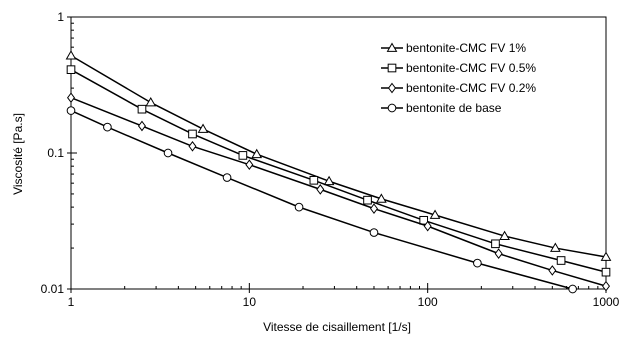 This screenshot has width=629, height=341. What do you see at coordinates (454, 108) in the screenshot?
I see `legend-label: bentonite de base` at bounding box center [454, 108].